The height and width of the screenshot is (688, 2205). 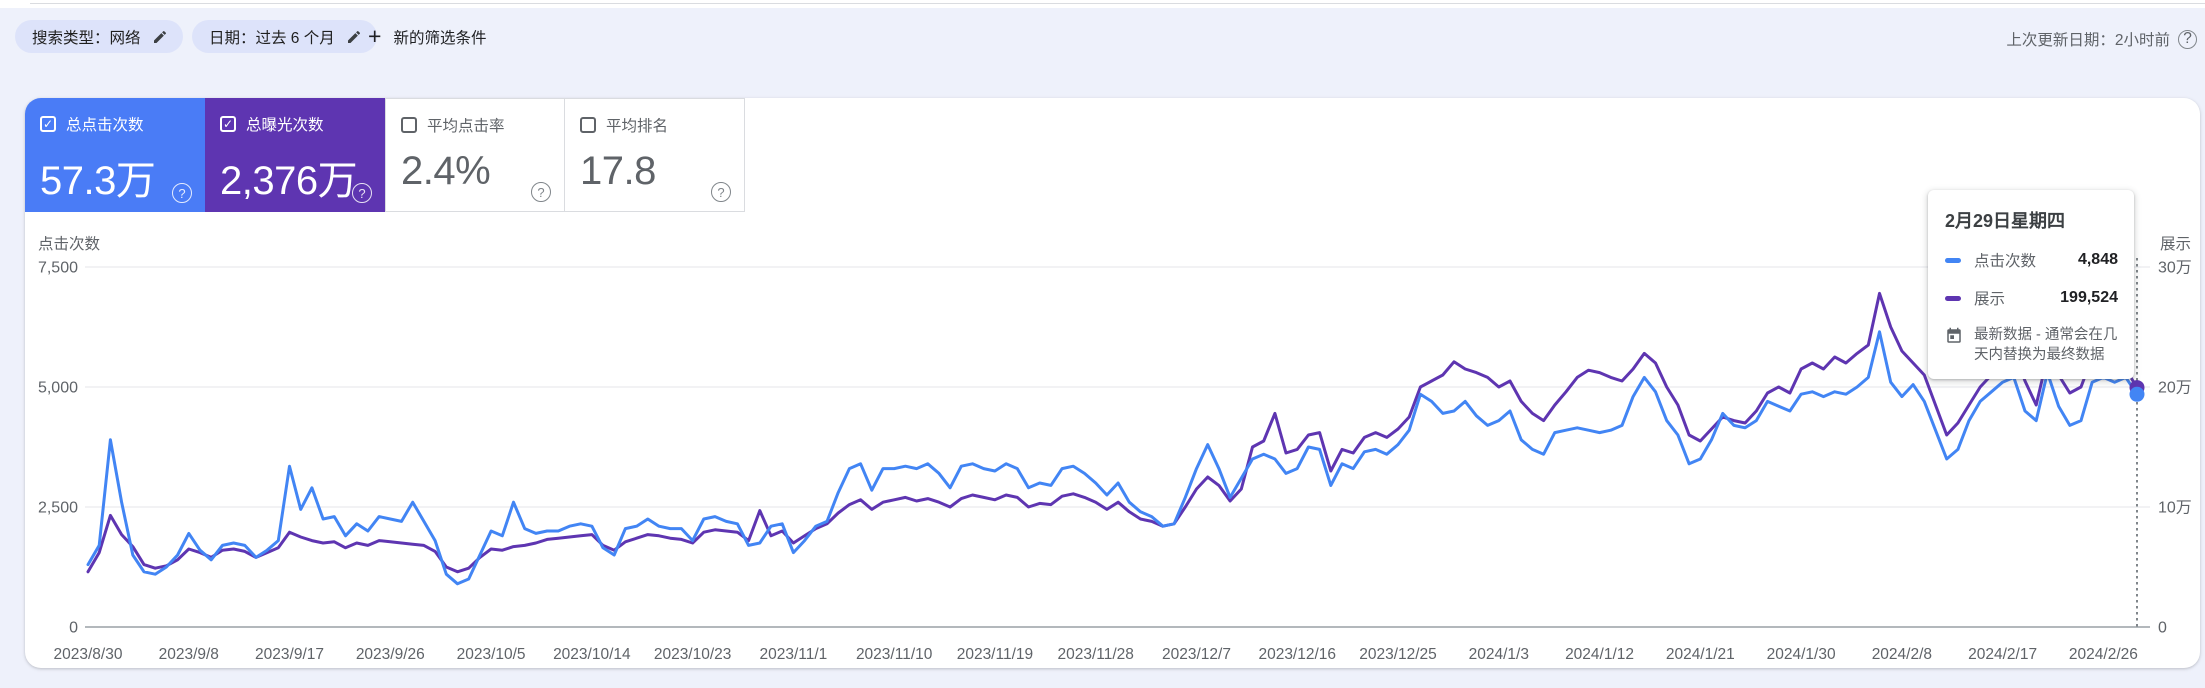 I want to click on right-axis-tick: 10万, so click(x=2175, y=508).